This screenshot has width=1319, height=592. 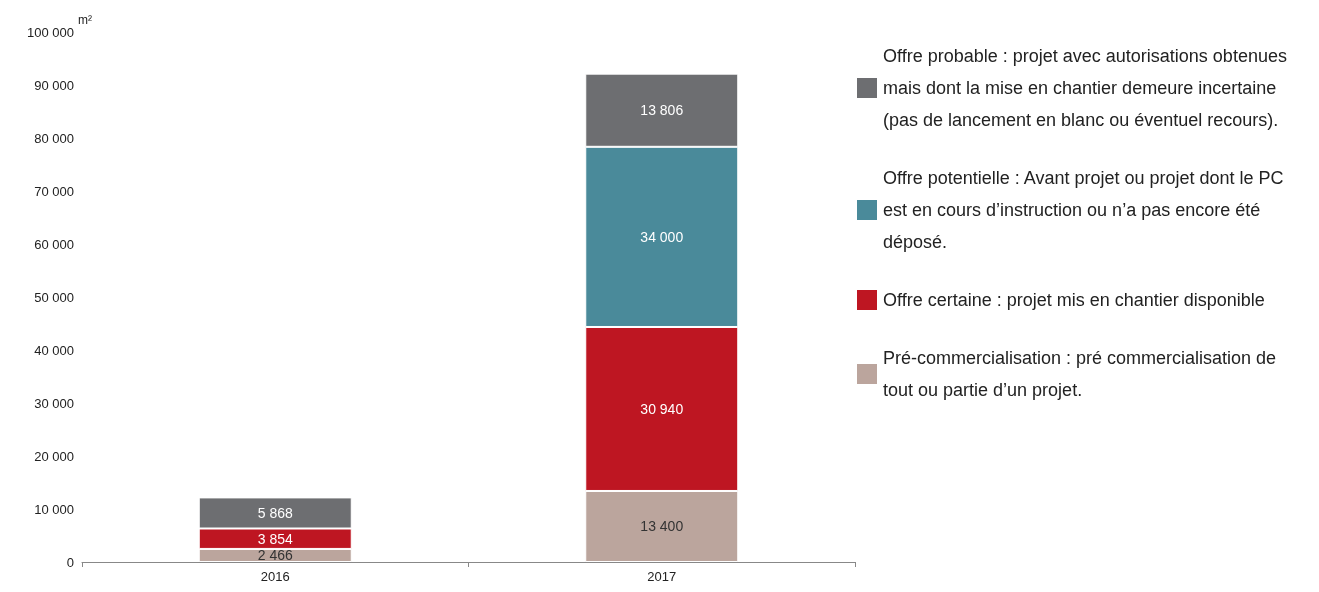 What do you see at coordinates (54, 85) in the screenshot?
I see `y-tick-label: 90 000` at bounding box center [54, 85].